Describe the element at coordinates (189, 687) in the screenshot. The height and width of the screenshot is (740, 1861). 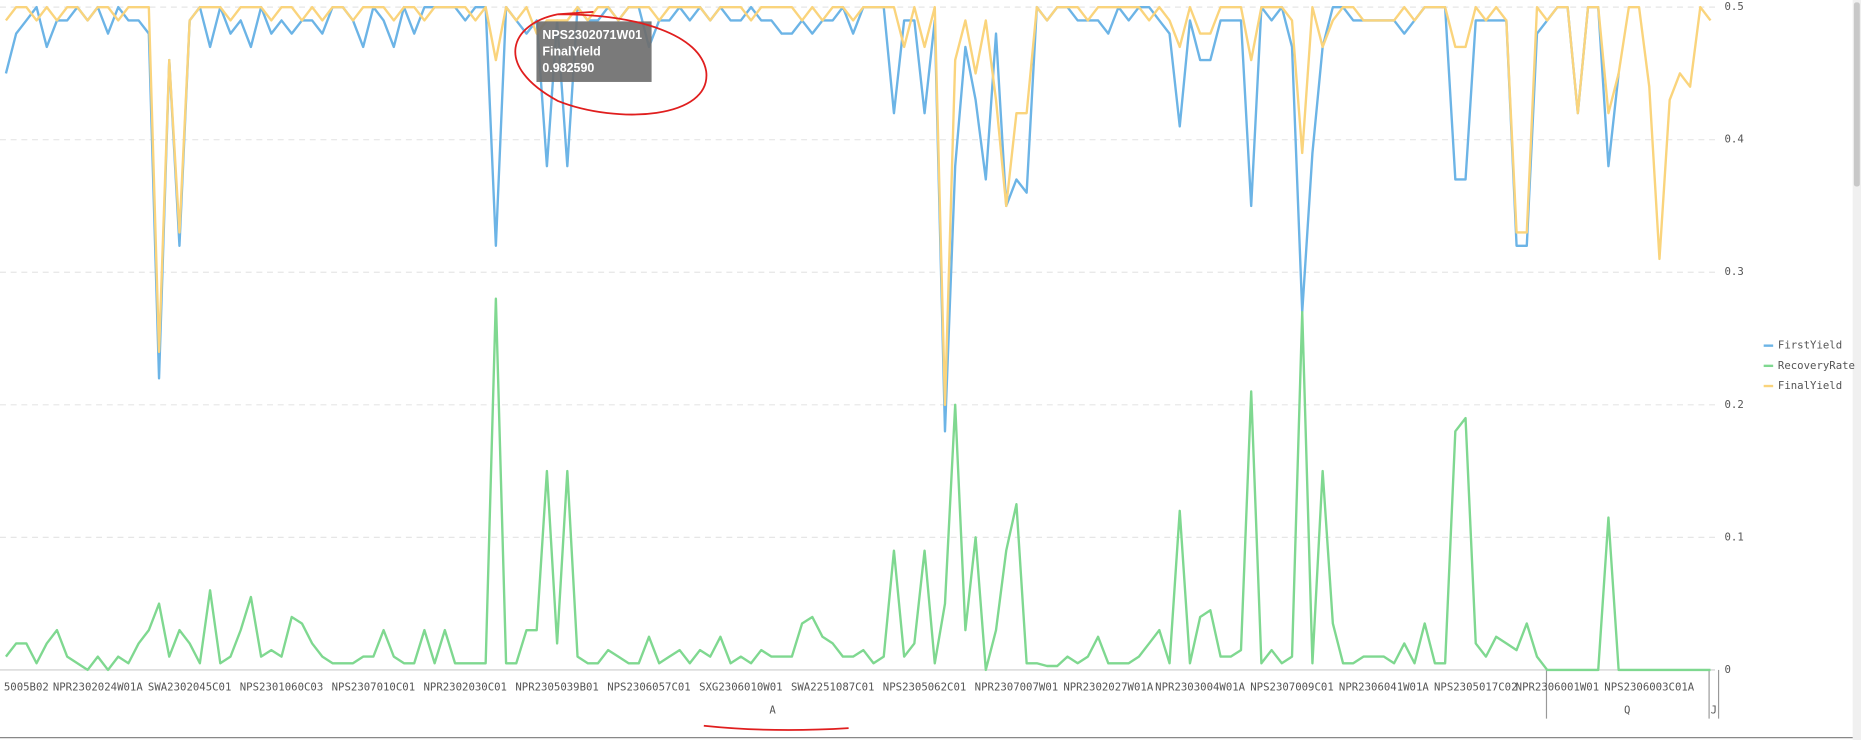
I see `x-tick-label: SWA2302045C01` at that location.